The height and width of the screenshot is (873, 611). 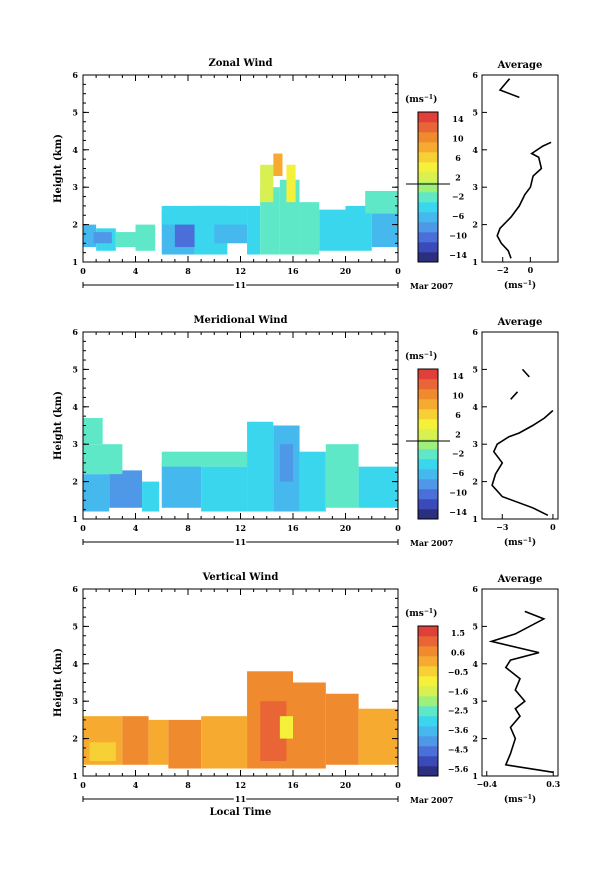 I want to click on colorbar-label: 14, so click(x=458, y=119).